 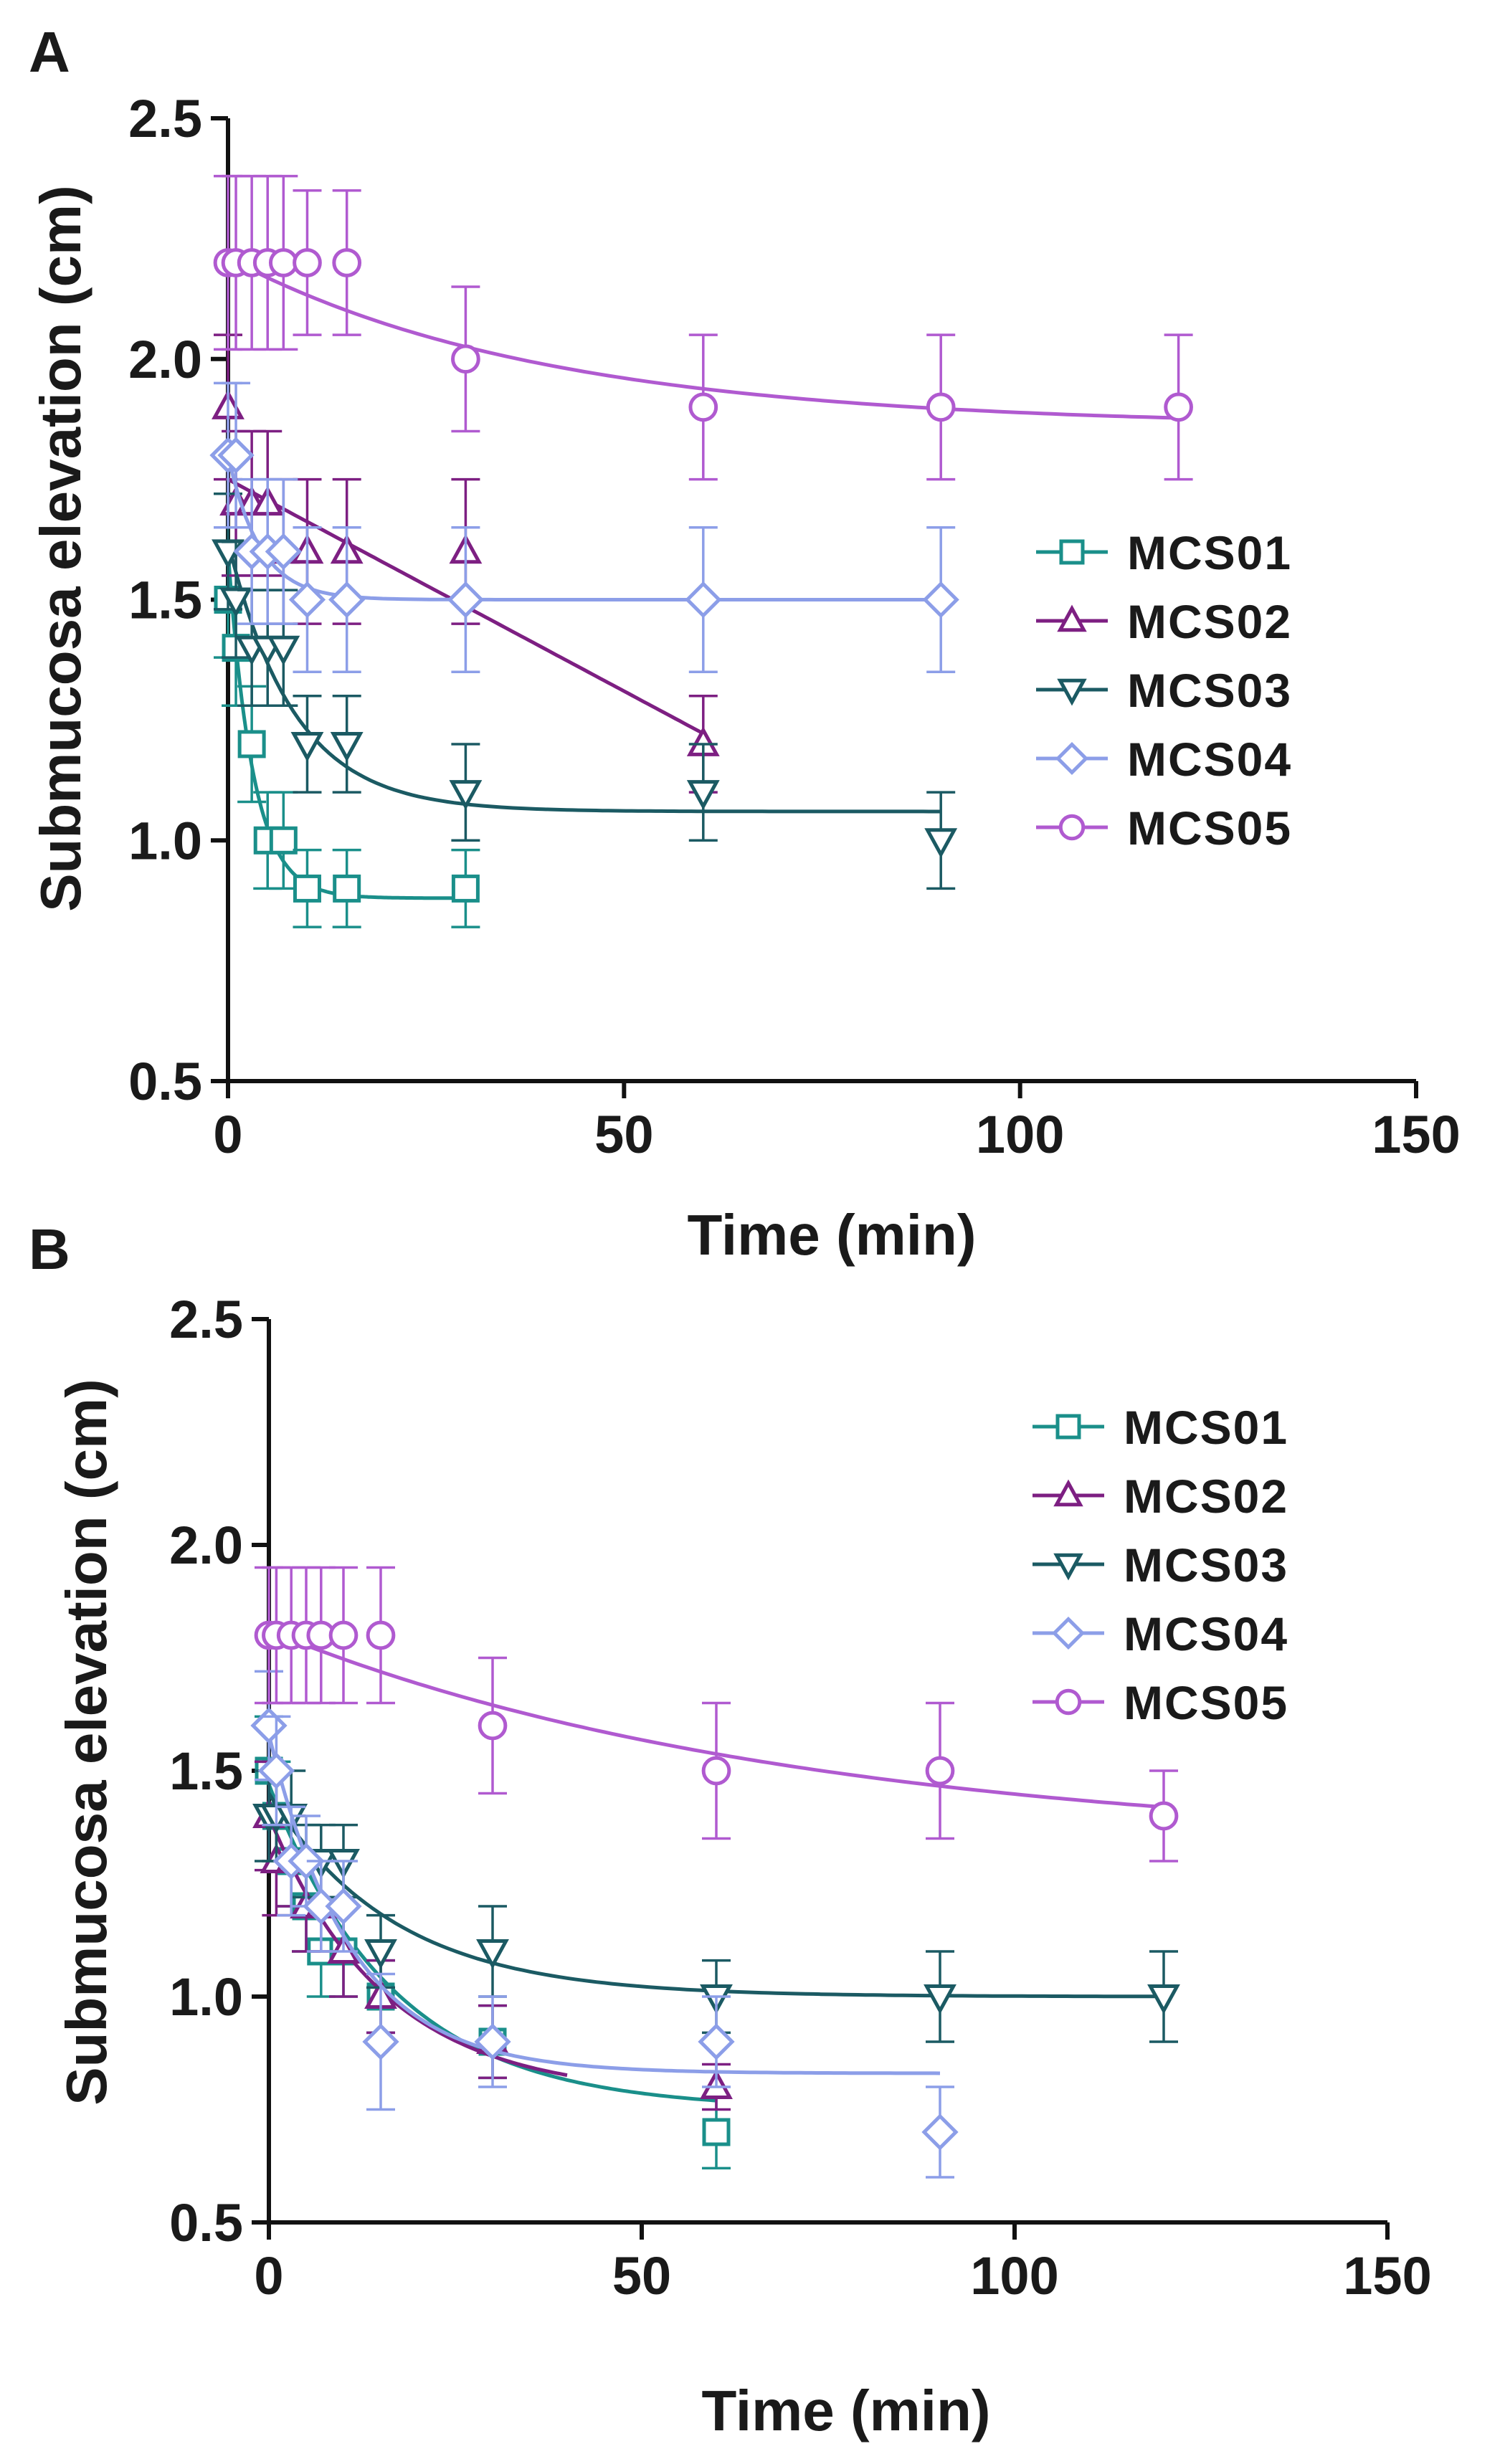 I want to click on panel-b-mcs05-series, so click(x=716, y=1714).